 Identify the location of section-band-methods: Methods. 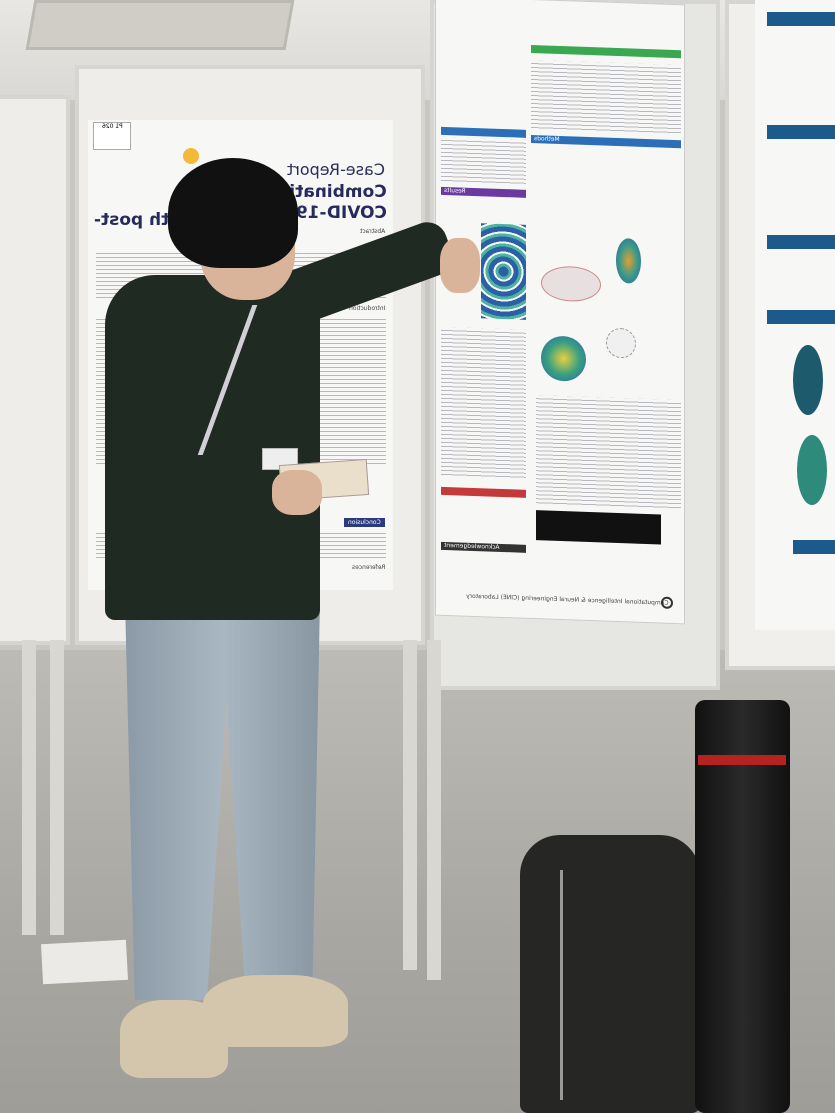
(606, 141).